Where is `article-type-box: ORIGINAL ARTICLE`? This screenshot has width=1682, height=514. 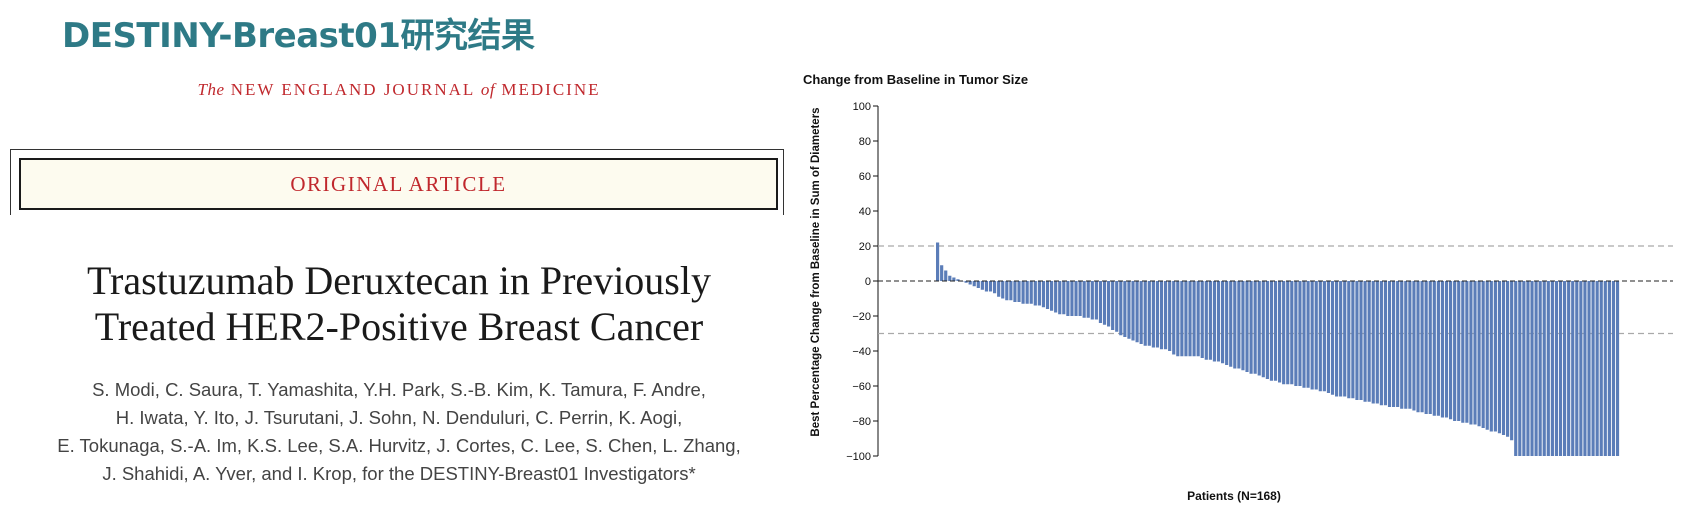 article-type-box: ORIGINAL ARTICLE is located at coordinates (398, 184).